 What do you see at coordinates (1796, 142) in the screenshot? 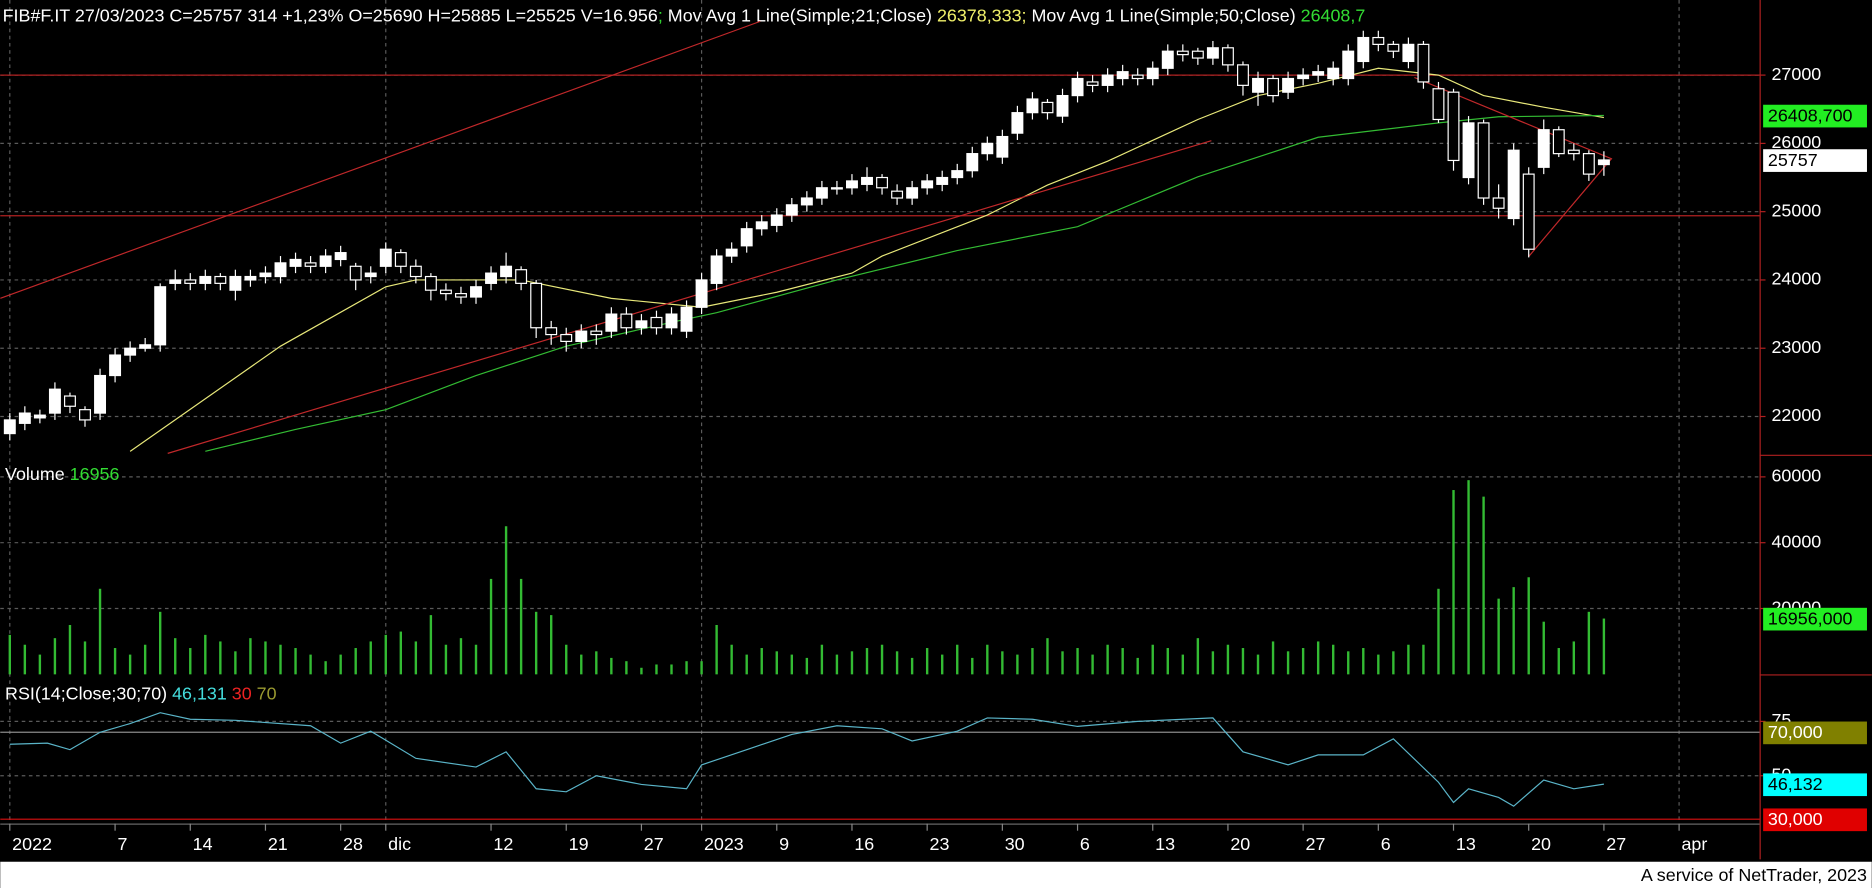
I see `y-tick-label: 26000` at bounding box center [1796, 142].